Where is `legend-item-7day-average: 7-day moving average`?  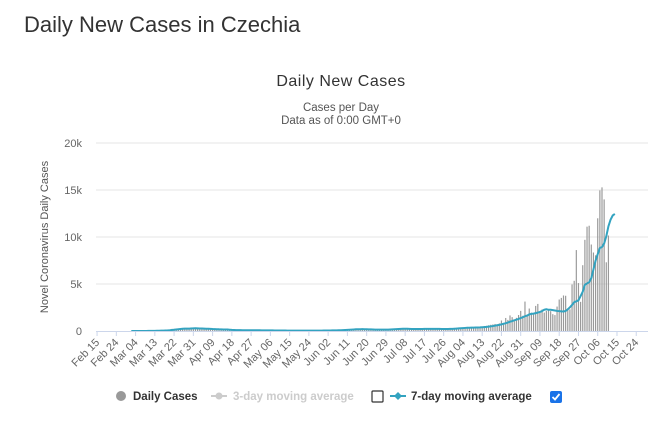 legend-item-7day-average: 7-day moving average is located at coordinates (476, 397).